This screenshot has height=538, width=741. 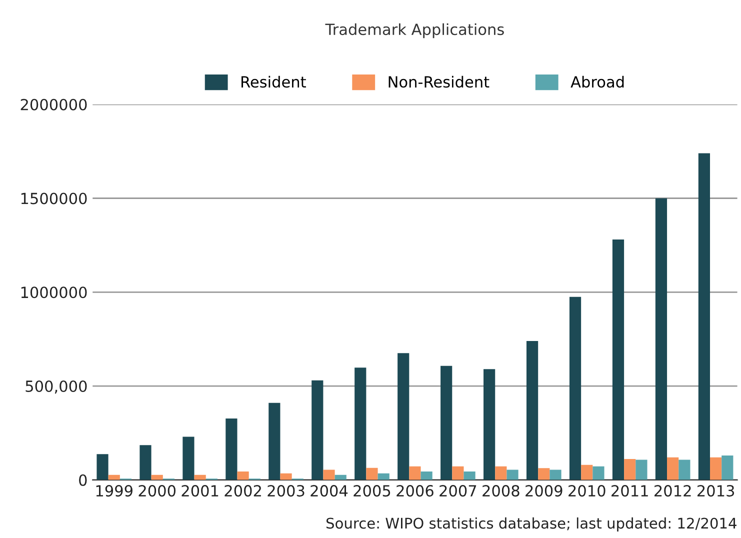 I want to click on x-tick-label: 2012, so click(x=672, y=491).